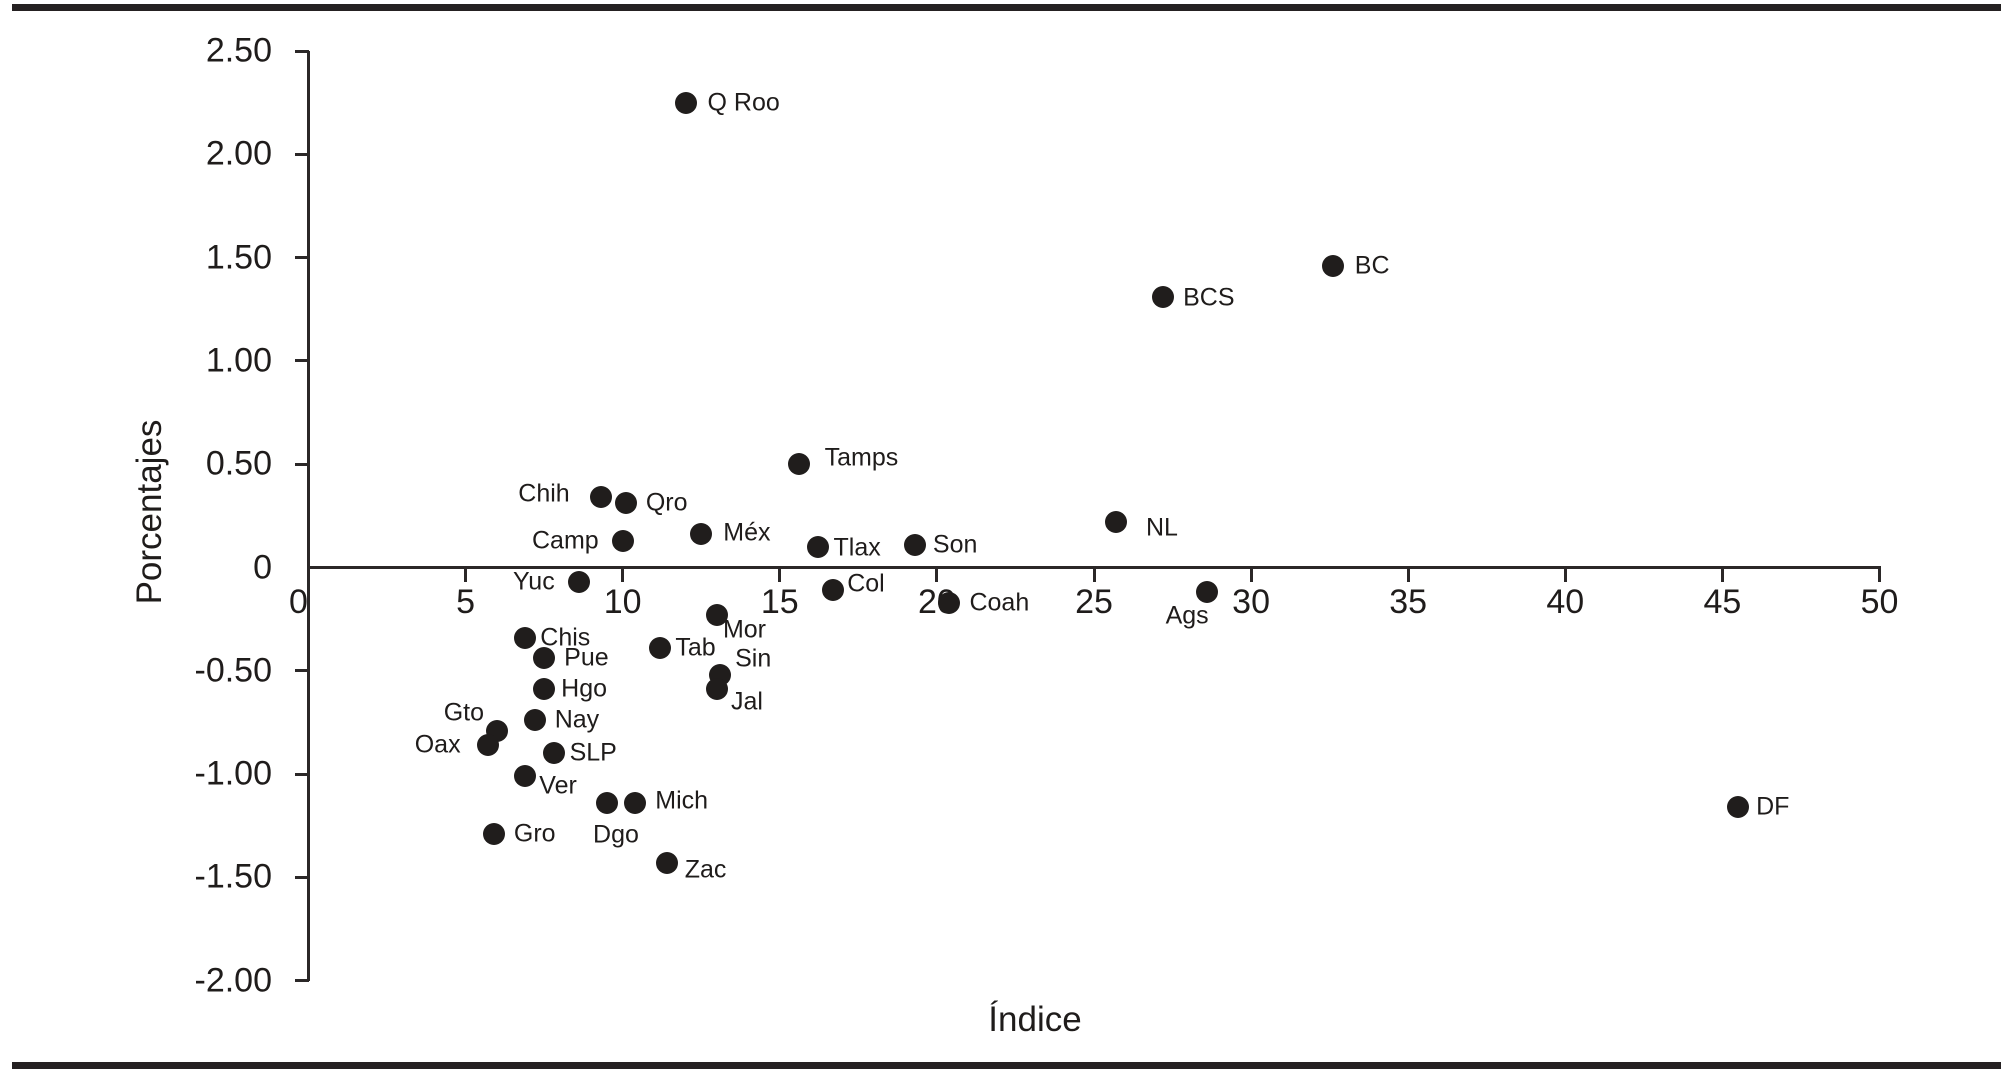 The height and width of the screenshot is (1076, 2013). I want to click on data-point-label: Hgo, so click(584, 688).